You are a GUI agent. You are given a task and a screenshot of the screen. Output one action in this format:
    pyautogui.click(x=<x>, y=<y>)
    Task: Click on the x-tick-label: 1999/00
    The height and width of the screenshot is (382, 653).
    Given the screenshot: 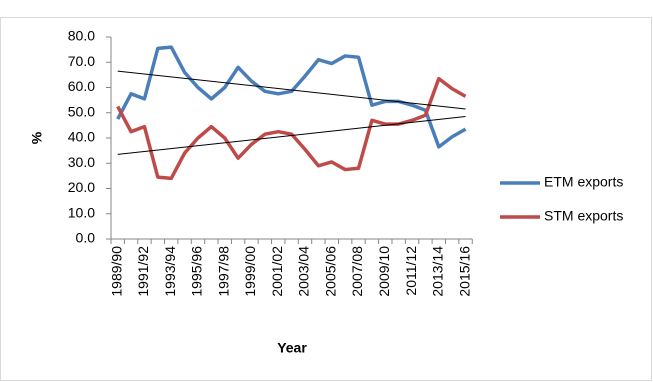 What is the action you would take?
    pyautogui.click(x=250, y=271)
    